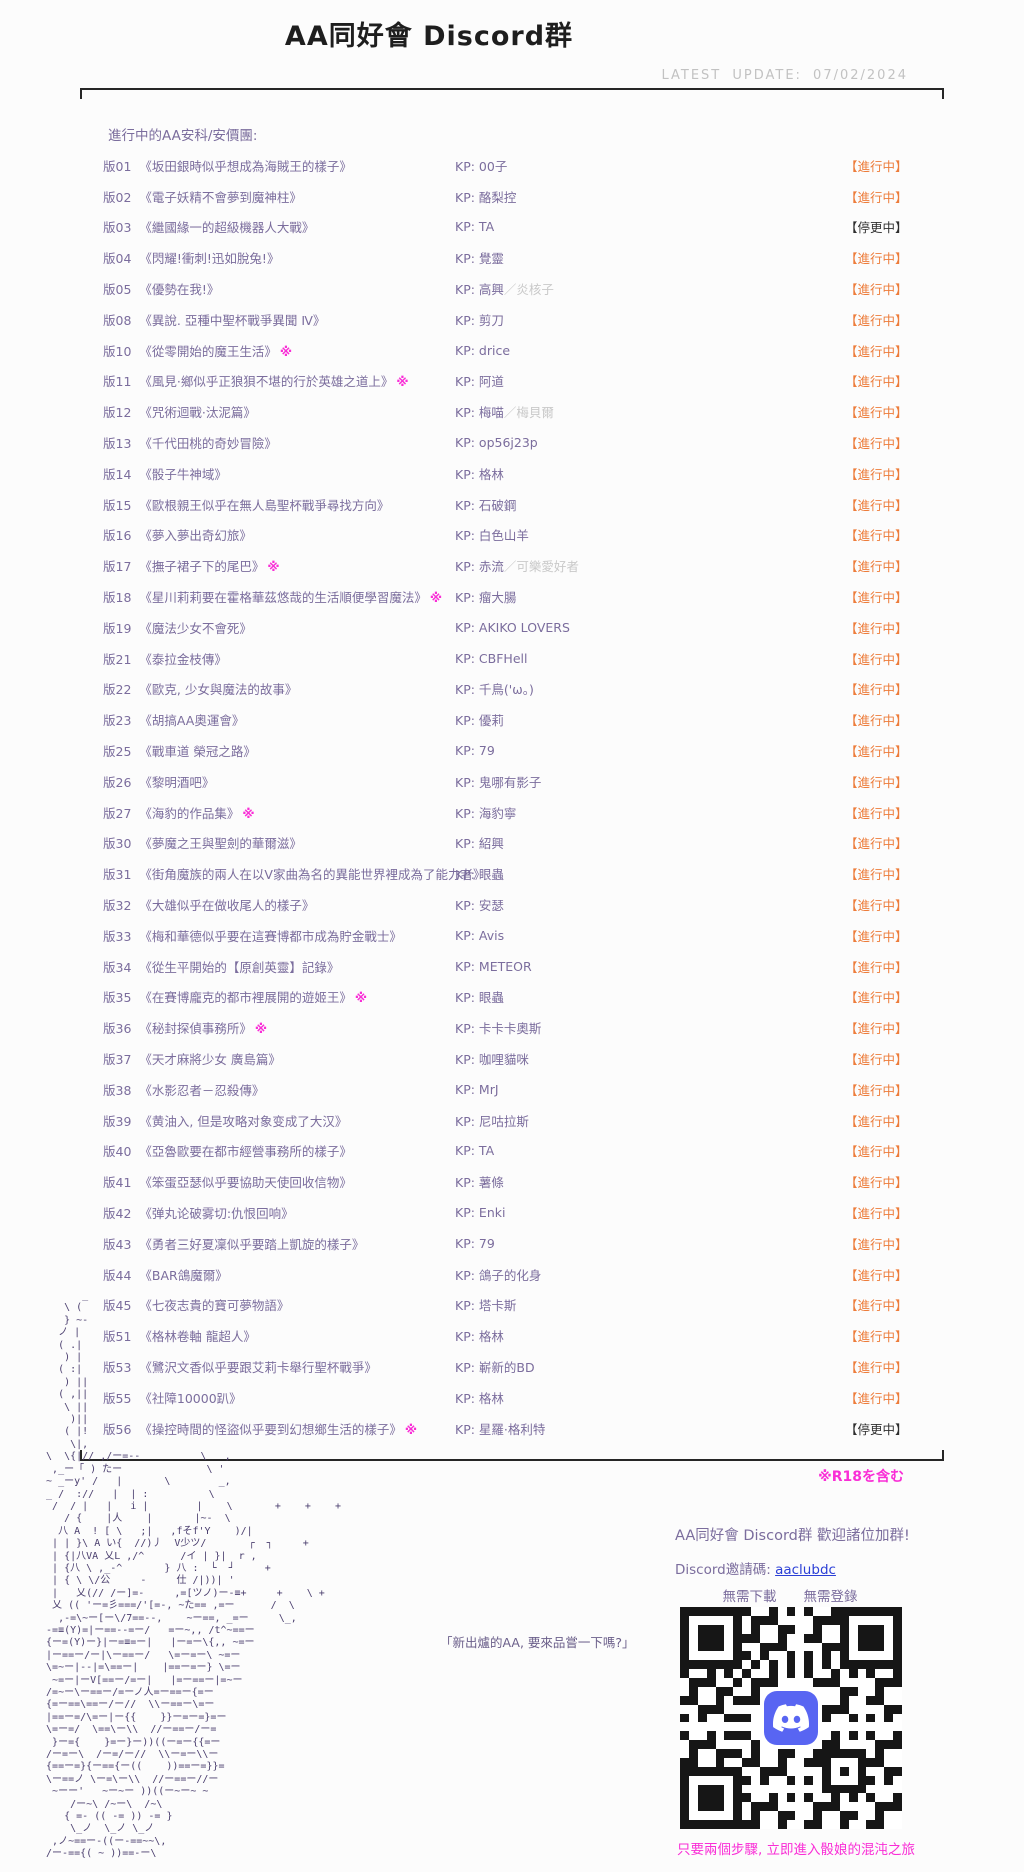 The width and height of the screenshot is (1024, 1872). What do you see at coordinates (220, 197) in the screenshot?
I see `row-title: 《電子妖精不會夢到魔神柱》` at bounding box center [220, 197].